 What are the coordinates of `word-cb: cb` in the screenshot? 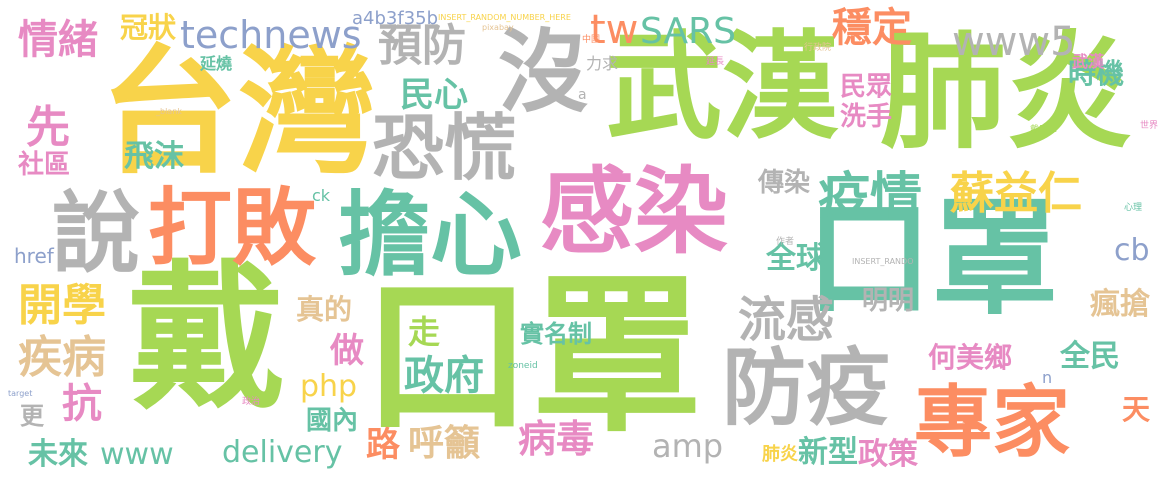 It's located at (1132, 250).